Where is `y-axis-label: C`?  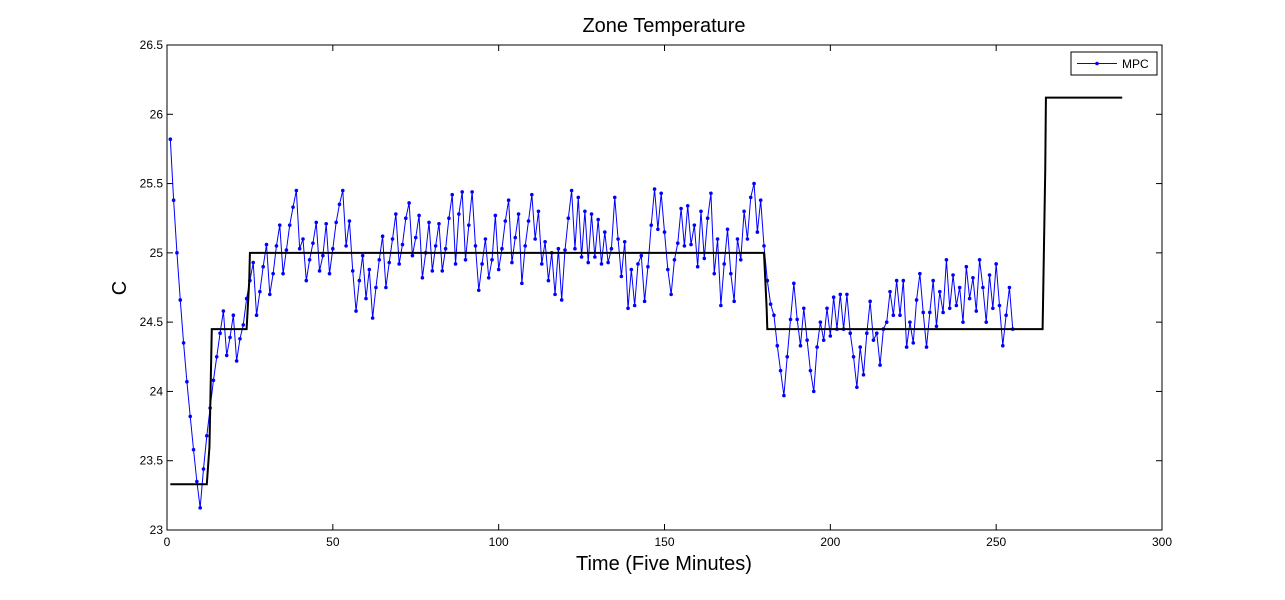
y-axis-label: C is located at coordinates (120, 288).